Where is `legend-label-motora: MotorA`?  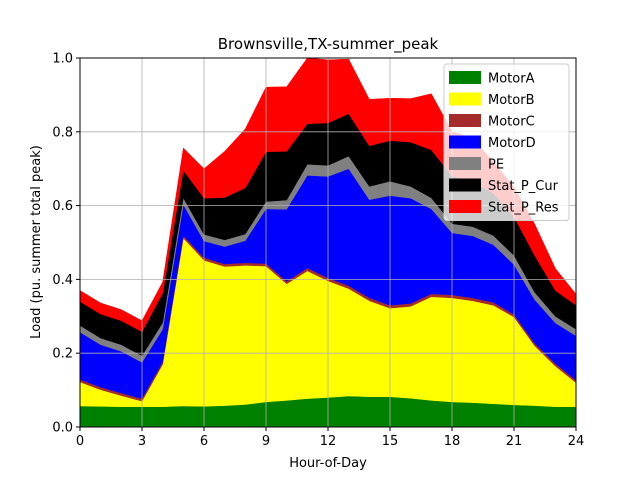
legend-label-motora: MotorA is located at coordinates (511, 79).